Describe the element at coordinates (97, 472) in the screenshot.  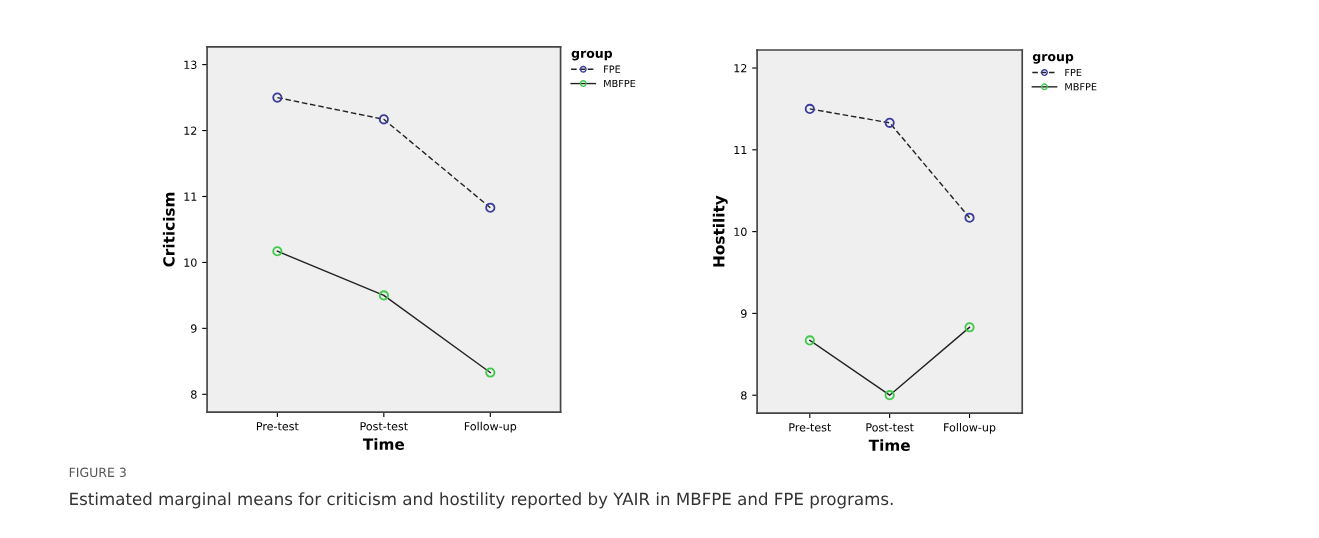
I see `caption: FIGURE 3` at that location.